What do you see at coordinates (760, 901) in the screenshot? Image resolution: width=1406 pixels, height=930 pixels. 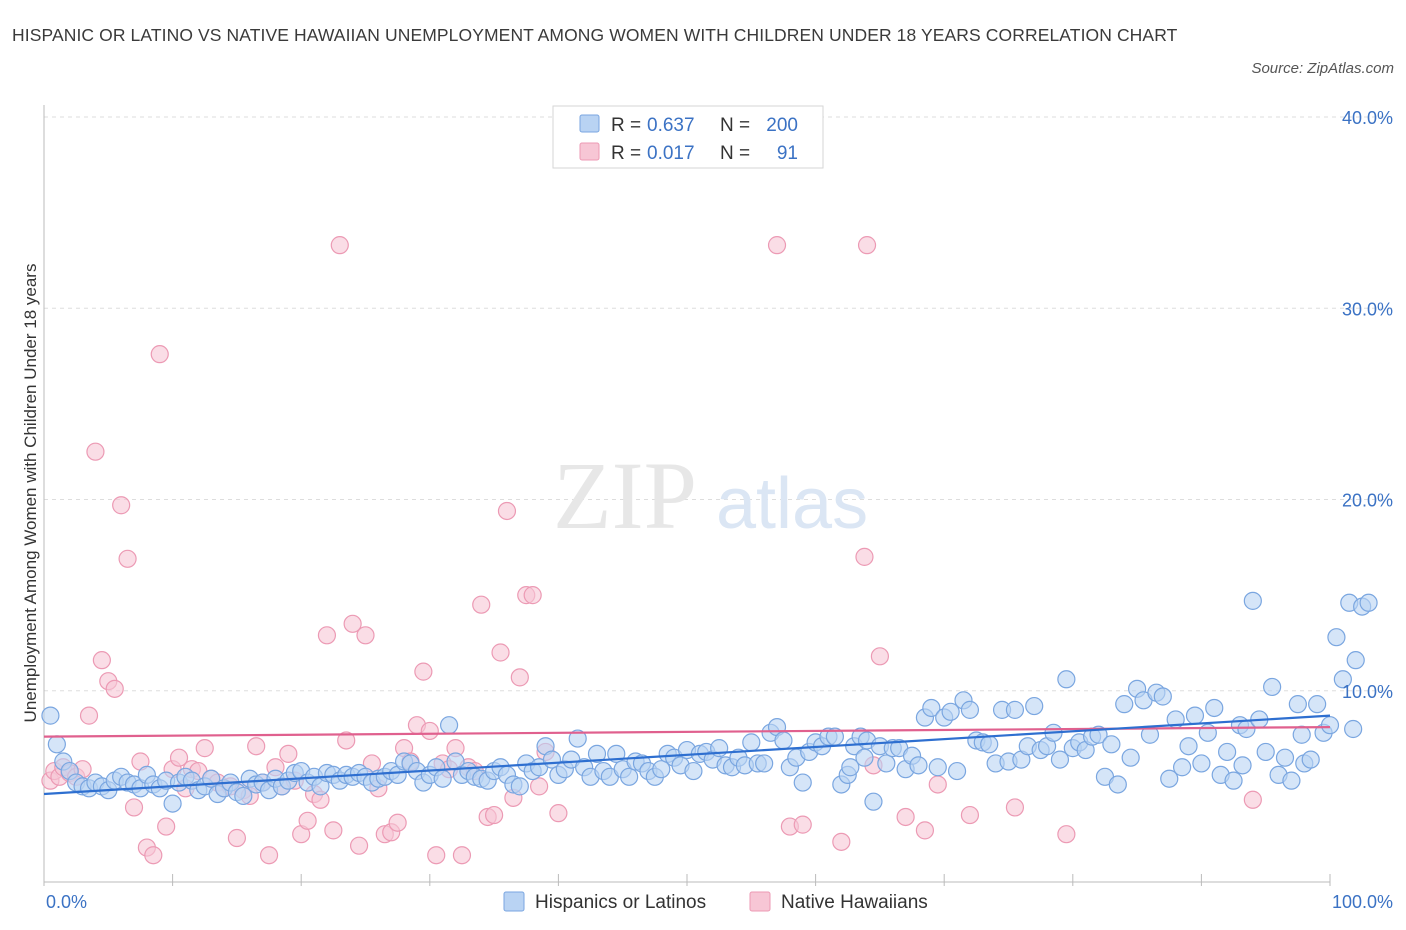 I see `legend-swatch-native-hawaiians` at bounding box center [760, 901].